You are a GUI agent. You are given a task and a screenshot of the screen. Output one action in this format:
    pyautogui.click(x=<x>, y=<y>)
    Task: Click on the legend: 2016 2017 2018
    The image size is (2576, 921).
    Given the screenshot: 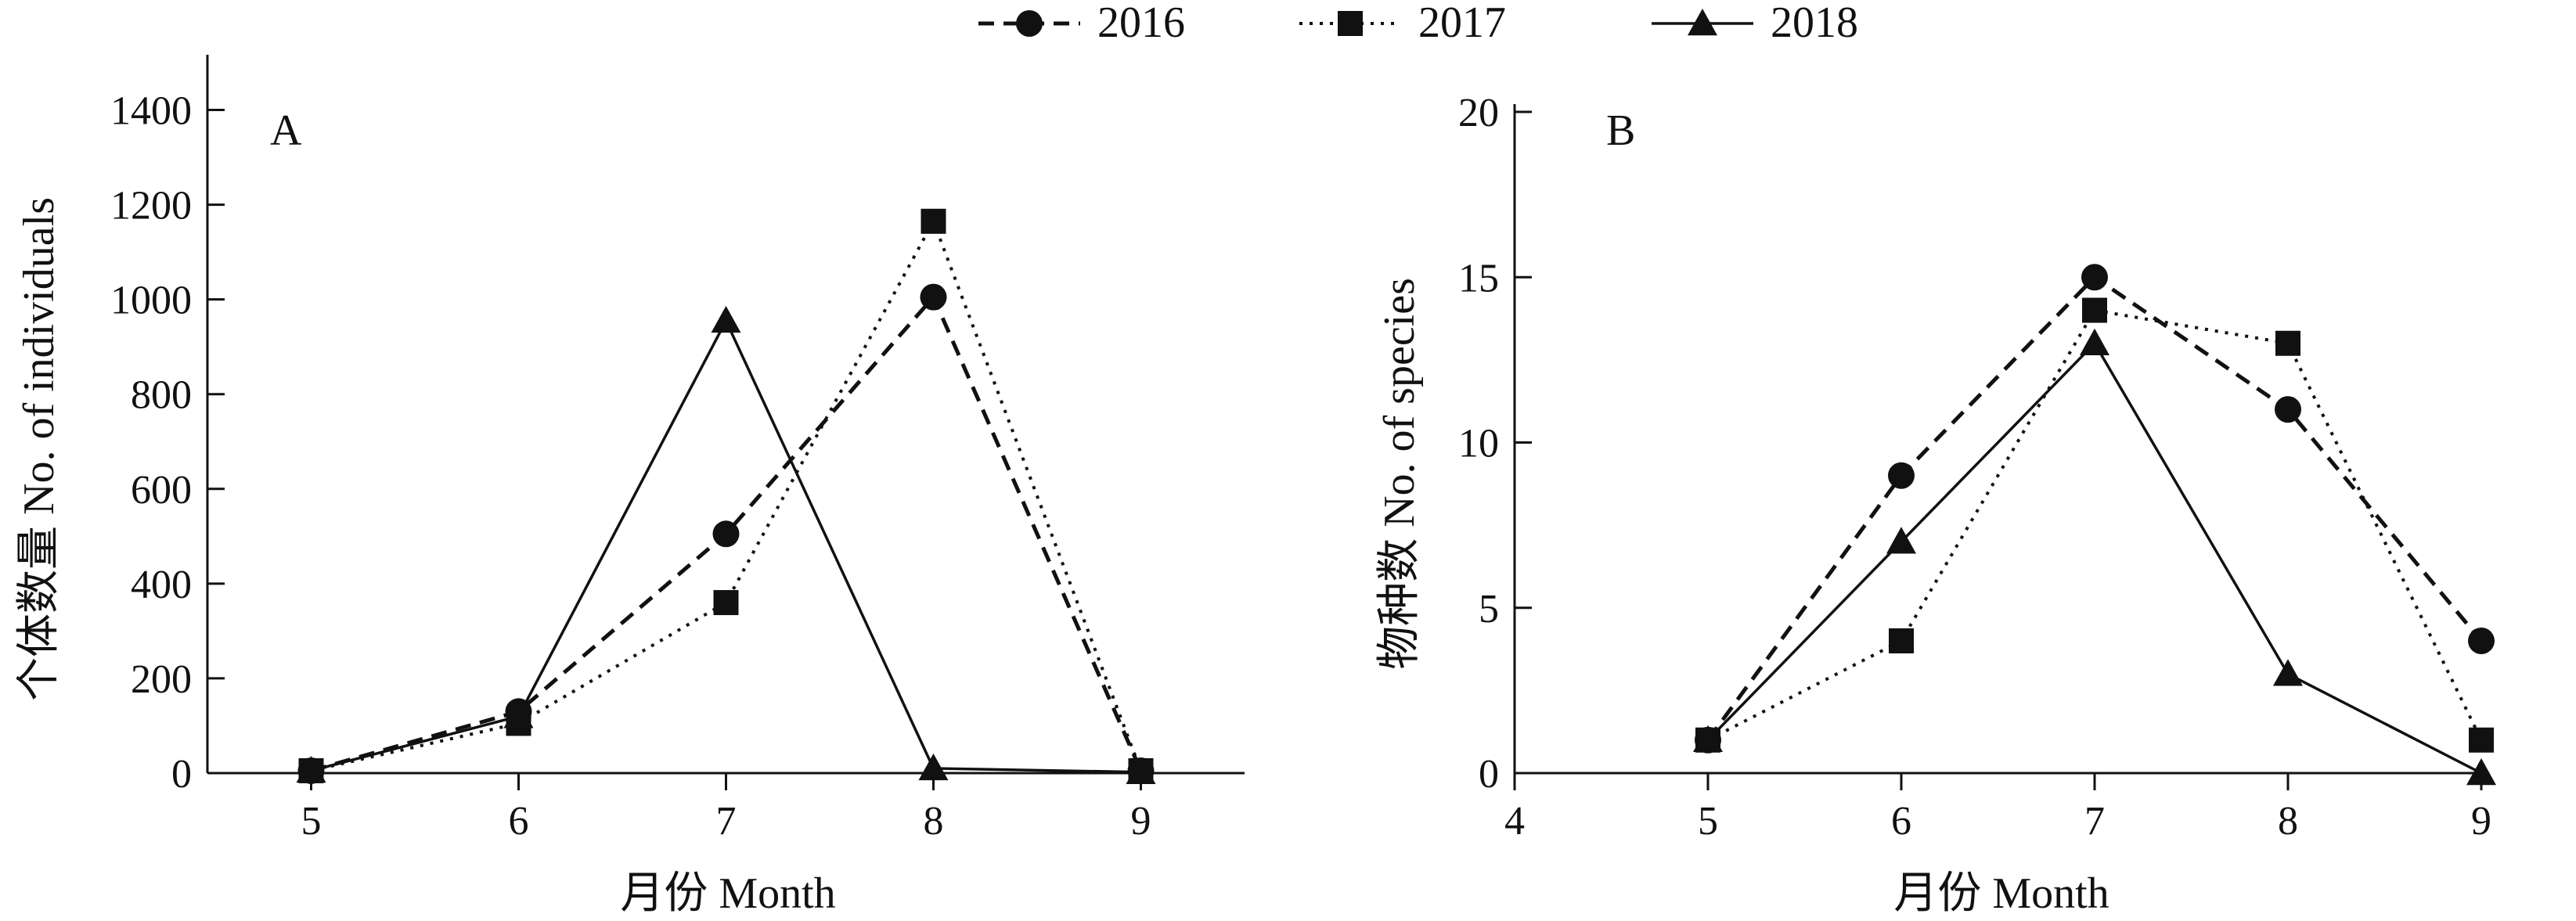 What is the action you would take?
    pyautogui.click(x=1418, y=23)
    